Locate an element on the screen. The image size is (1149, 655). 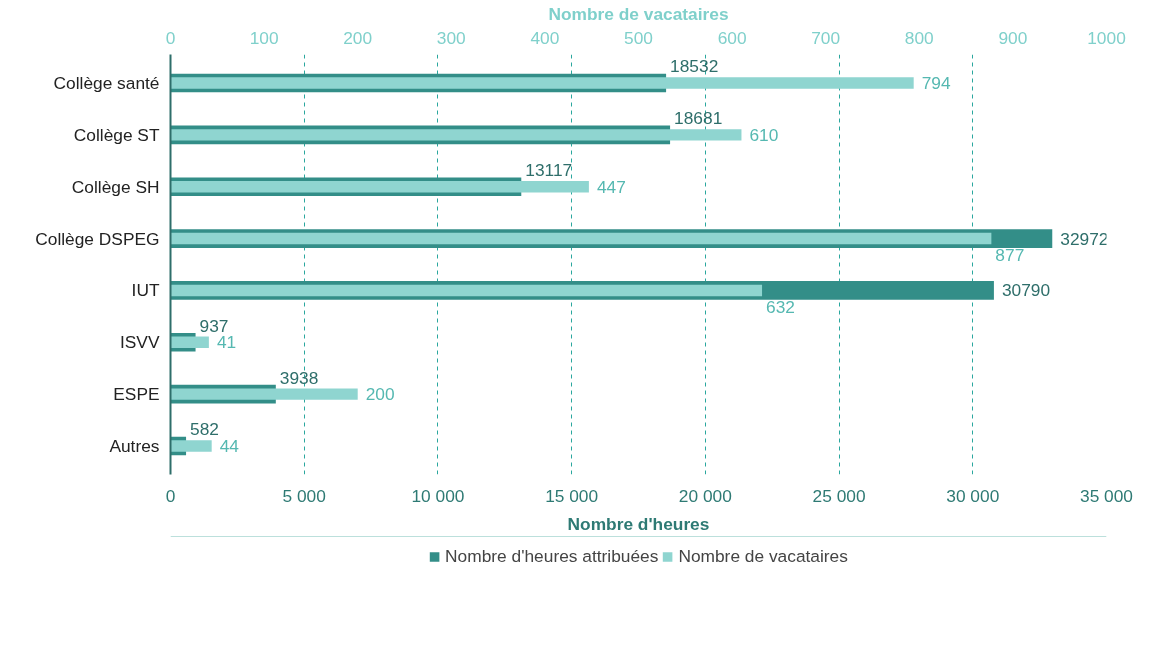
data-label: 877 is located at coordinates (1010, 255).